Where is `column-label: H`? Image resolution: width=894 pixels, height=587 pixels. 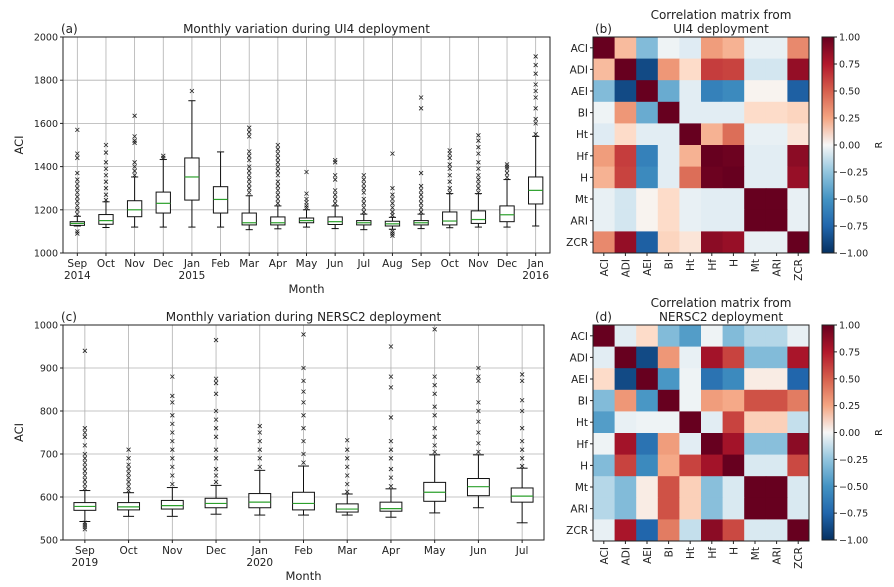 column-label: H is located at coordinates (734, 551).